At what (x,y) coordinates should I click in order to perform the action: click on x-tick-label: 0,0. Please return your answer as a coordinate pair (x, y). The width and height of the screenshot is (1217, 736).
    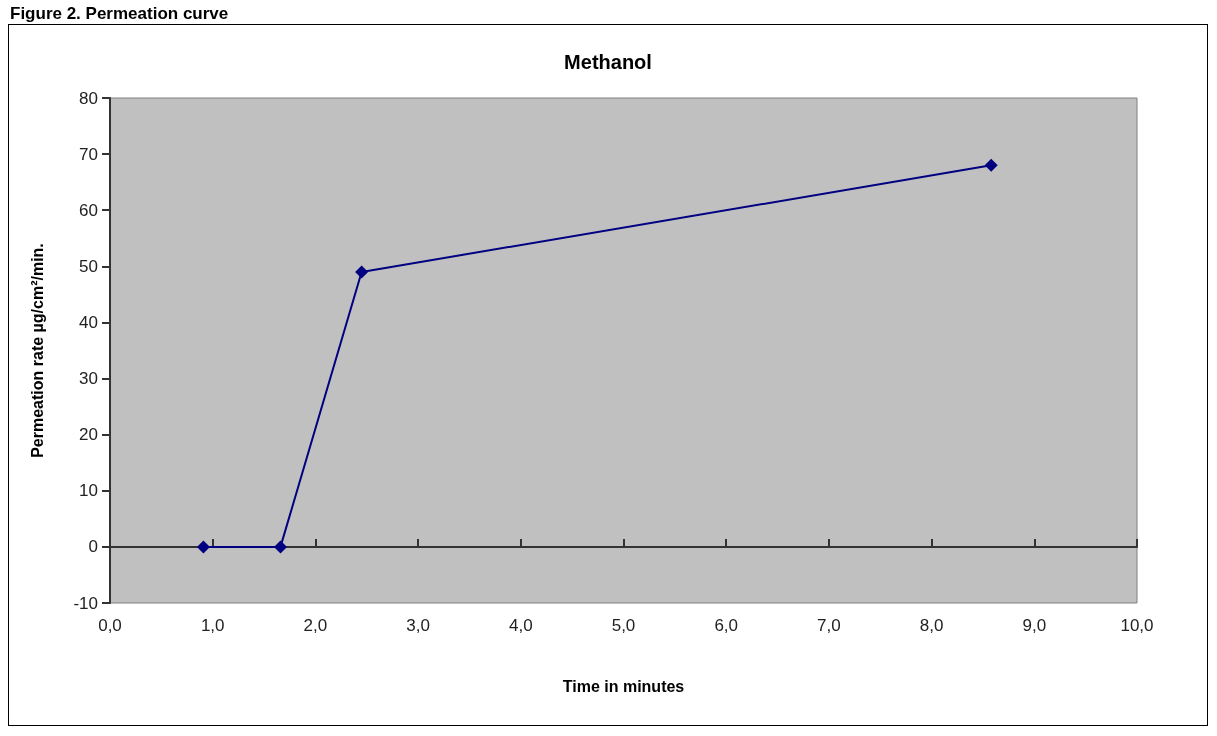
    Looking at the image, I should click on (110, 625).